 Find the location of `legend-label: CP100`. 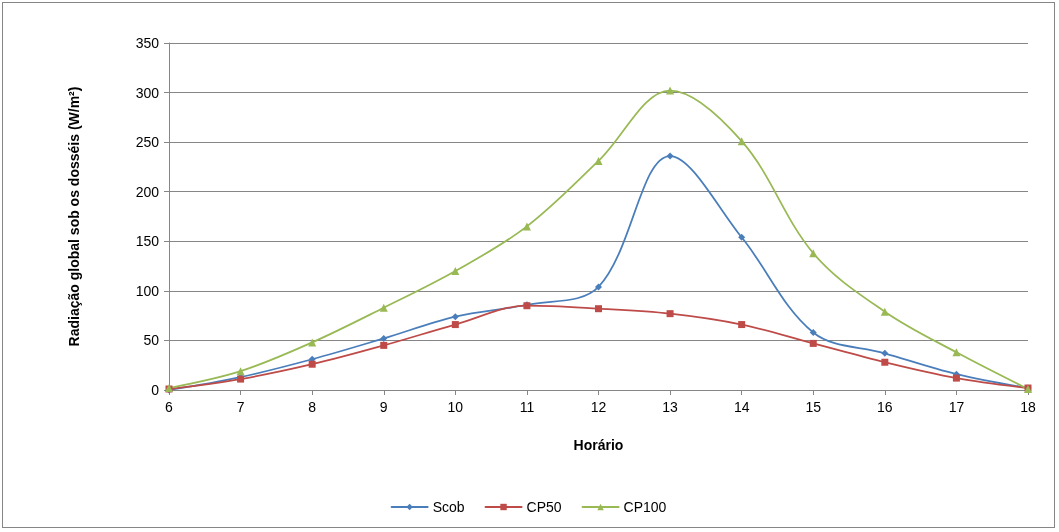

legend-label: CP100 is located at coordinates (645, 507).